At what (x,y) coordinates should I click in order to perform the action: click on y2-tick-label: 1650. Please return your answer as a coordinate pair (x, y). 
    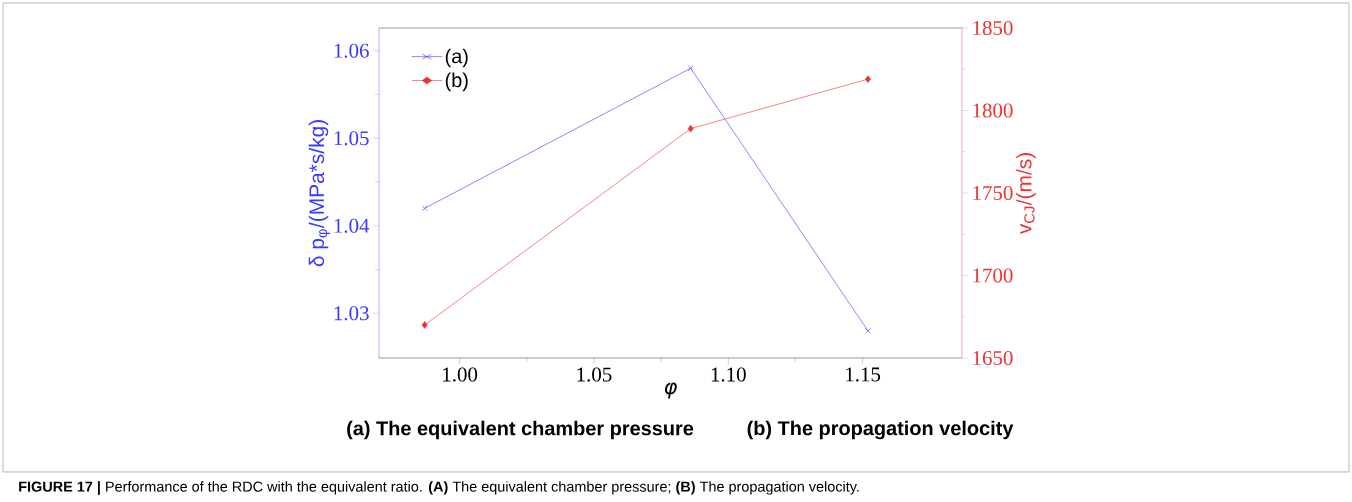
    Looking at the image, I should click on (993, 358).